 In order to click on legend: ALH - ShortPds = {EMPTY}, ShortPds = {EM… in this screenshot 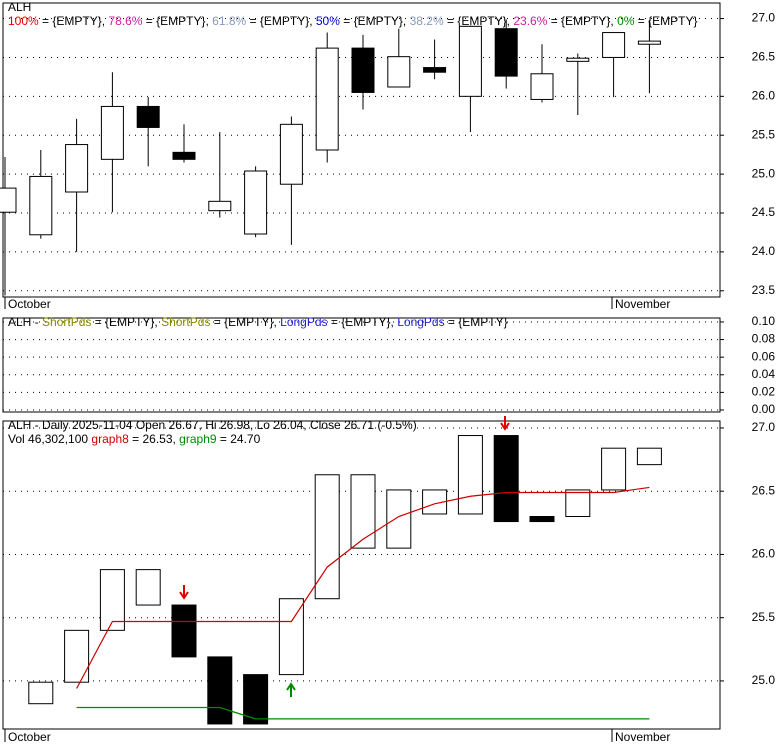, I will do `click(258, 322)`.